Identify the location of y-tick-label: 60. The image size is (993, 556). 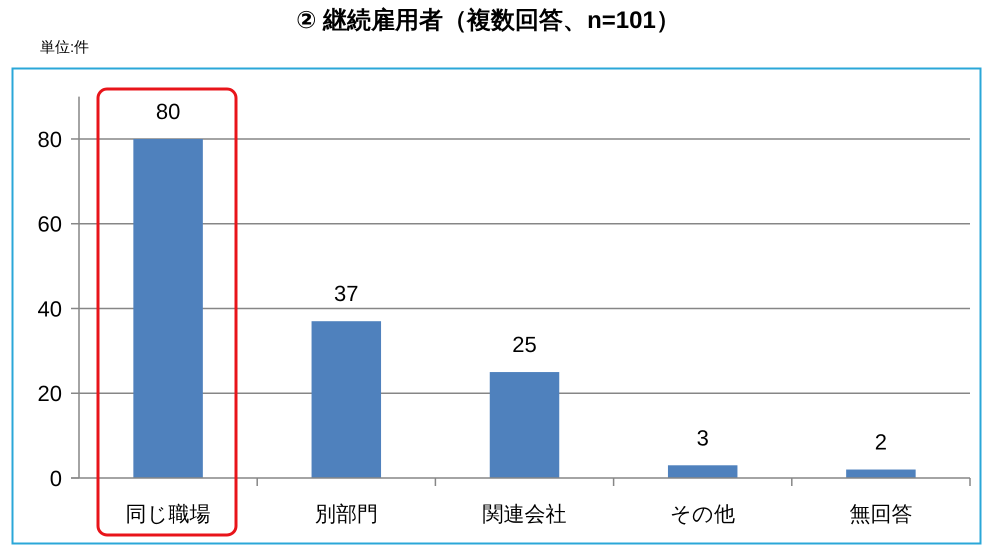
(50, 224).